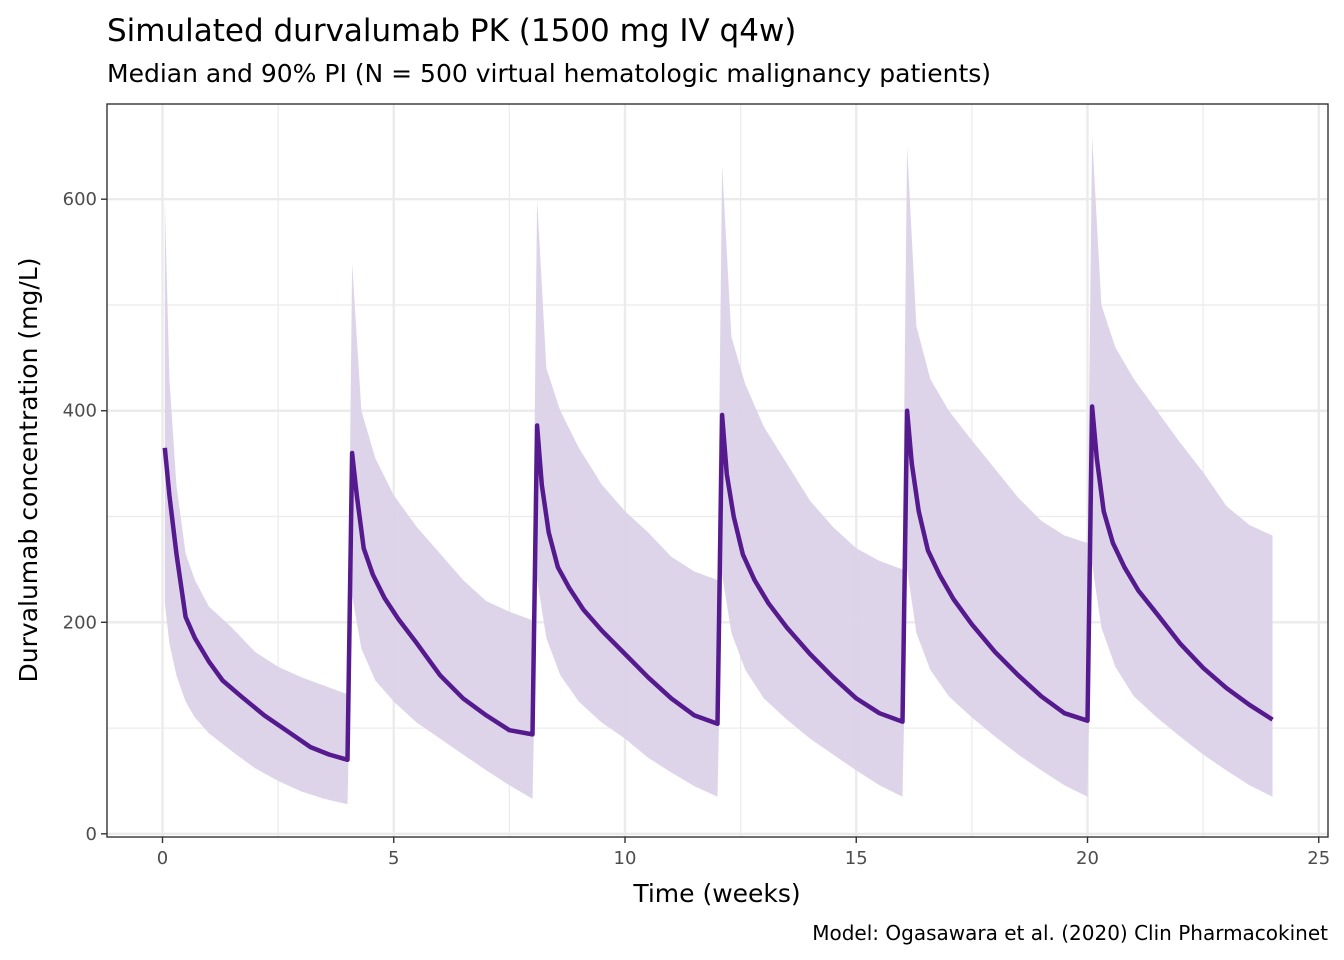  What do you see at coordinates (85, 517) in the screenshot?
I see `y-axis: 0 200 400 600` at bounding box center [85, 517].